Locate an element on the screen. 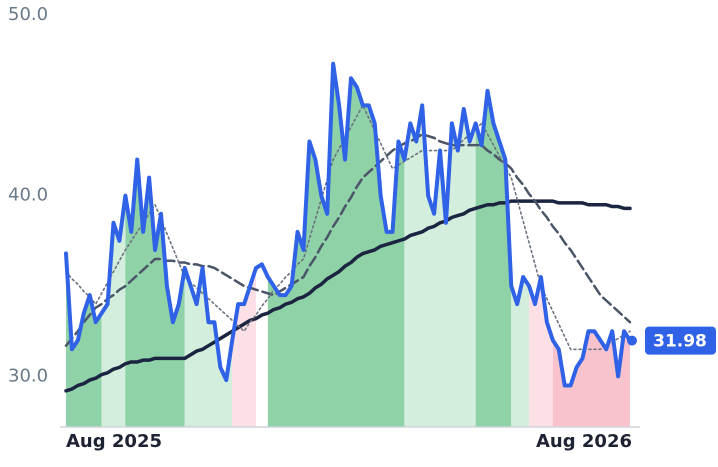 The width and height of the screenshot is (718, 467). last-value-label: 31.98 is located at coordinates (680, 342).